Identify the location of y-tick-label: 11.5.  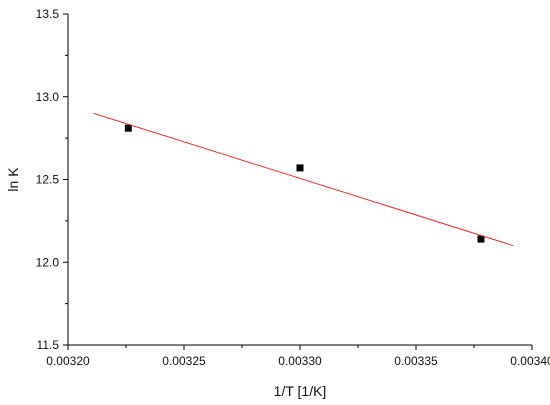
(48, 345).